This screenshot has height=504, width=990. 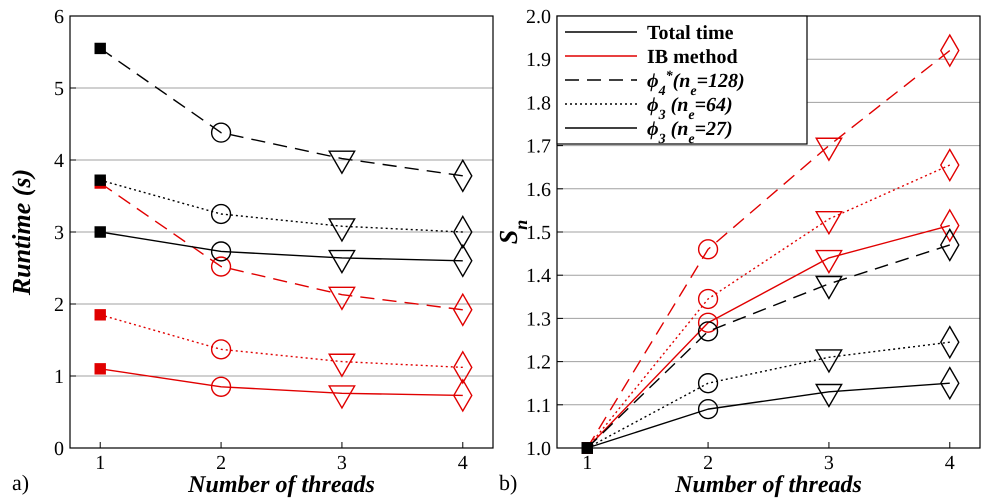 I want to click on y-tick-label: 2, so click(x=59, y=305).